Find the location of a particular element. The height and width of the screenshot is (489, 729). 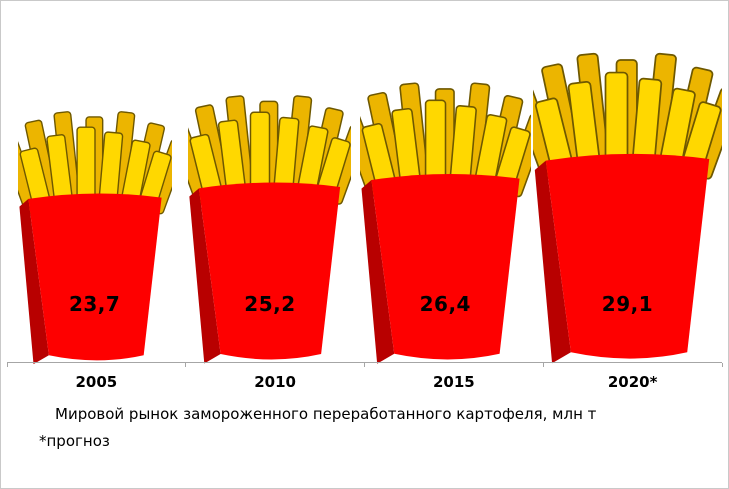

x-axis is located at coordinates (364, 365).